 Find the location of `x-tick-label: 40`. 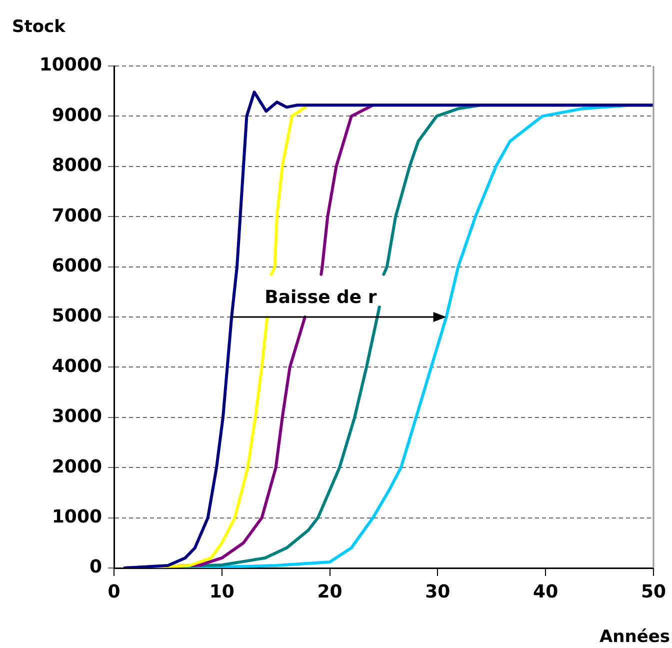

x-tick-label: 40 is located at coordinates (545, 591).